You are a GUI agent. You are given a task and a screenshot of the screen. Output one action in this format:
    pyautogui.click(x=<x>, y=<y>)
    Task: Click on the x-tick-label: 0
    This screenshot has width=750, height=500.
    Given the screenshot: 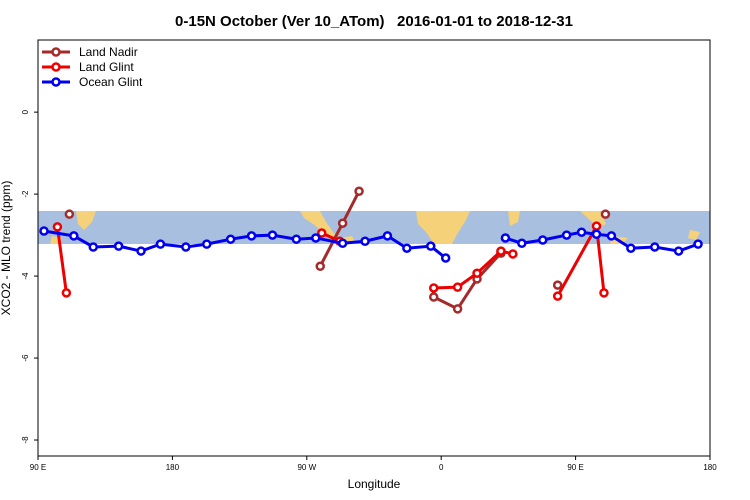 What is the action you would take?
    pyautogui.click(x=441, y=467)
    